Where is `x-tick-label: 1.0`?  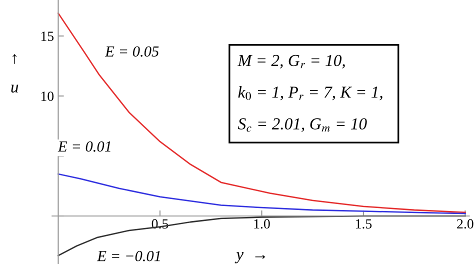 x-tick-label: 1.0 is located at coordinates (262, 224).